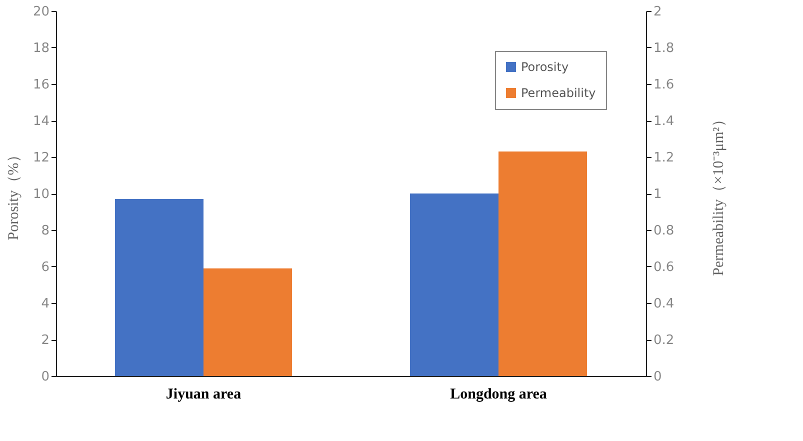 This screenshot has height=441, width=803. Describe the element at coordinates (664, 48) in the screenshot. I see `y2-tick-label: 1.8` at that location.